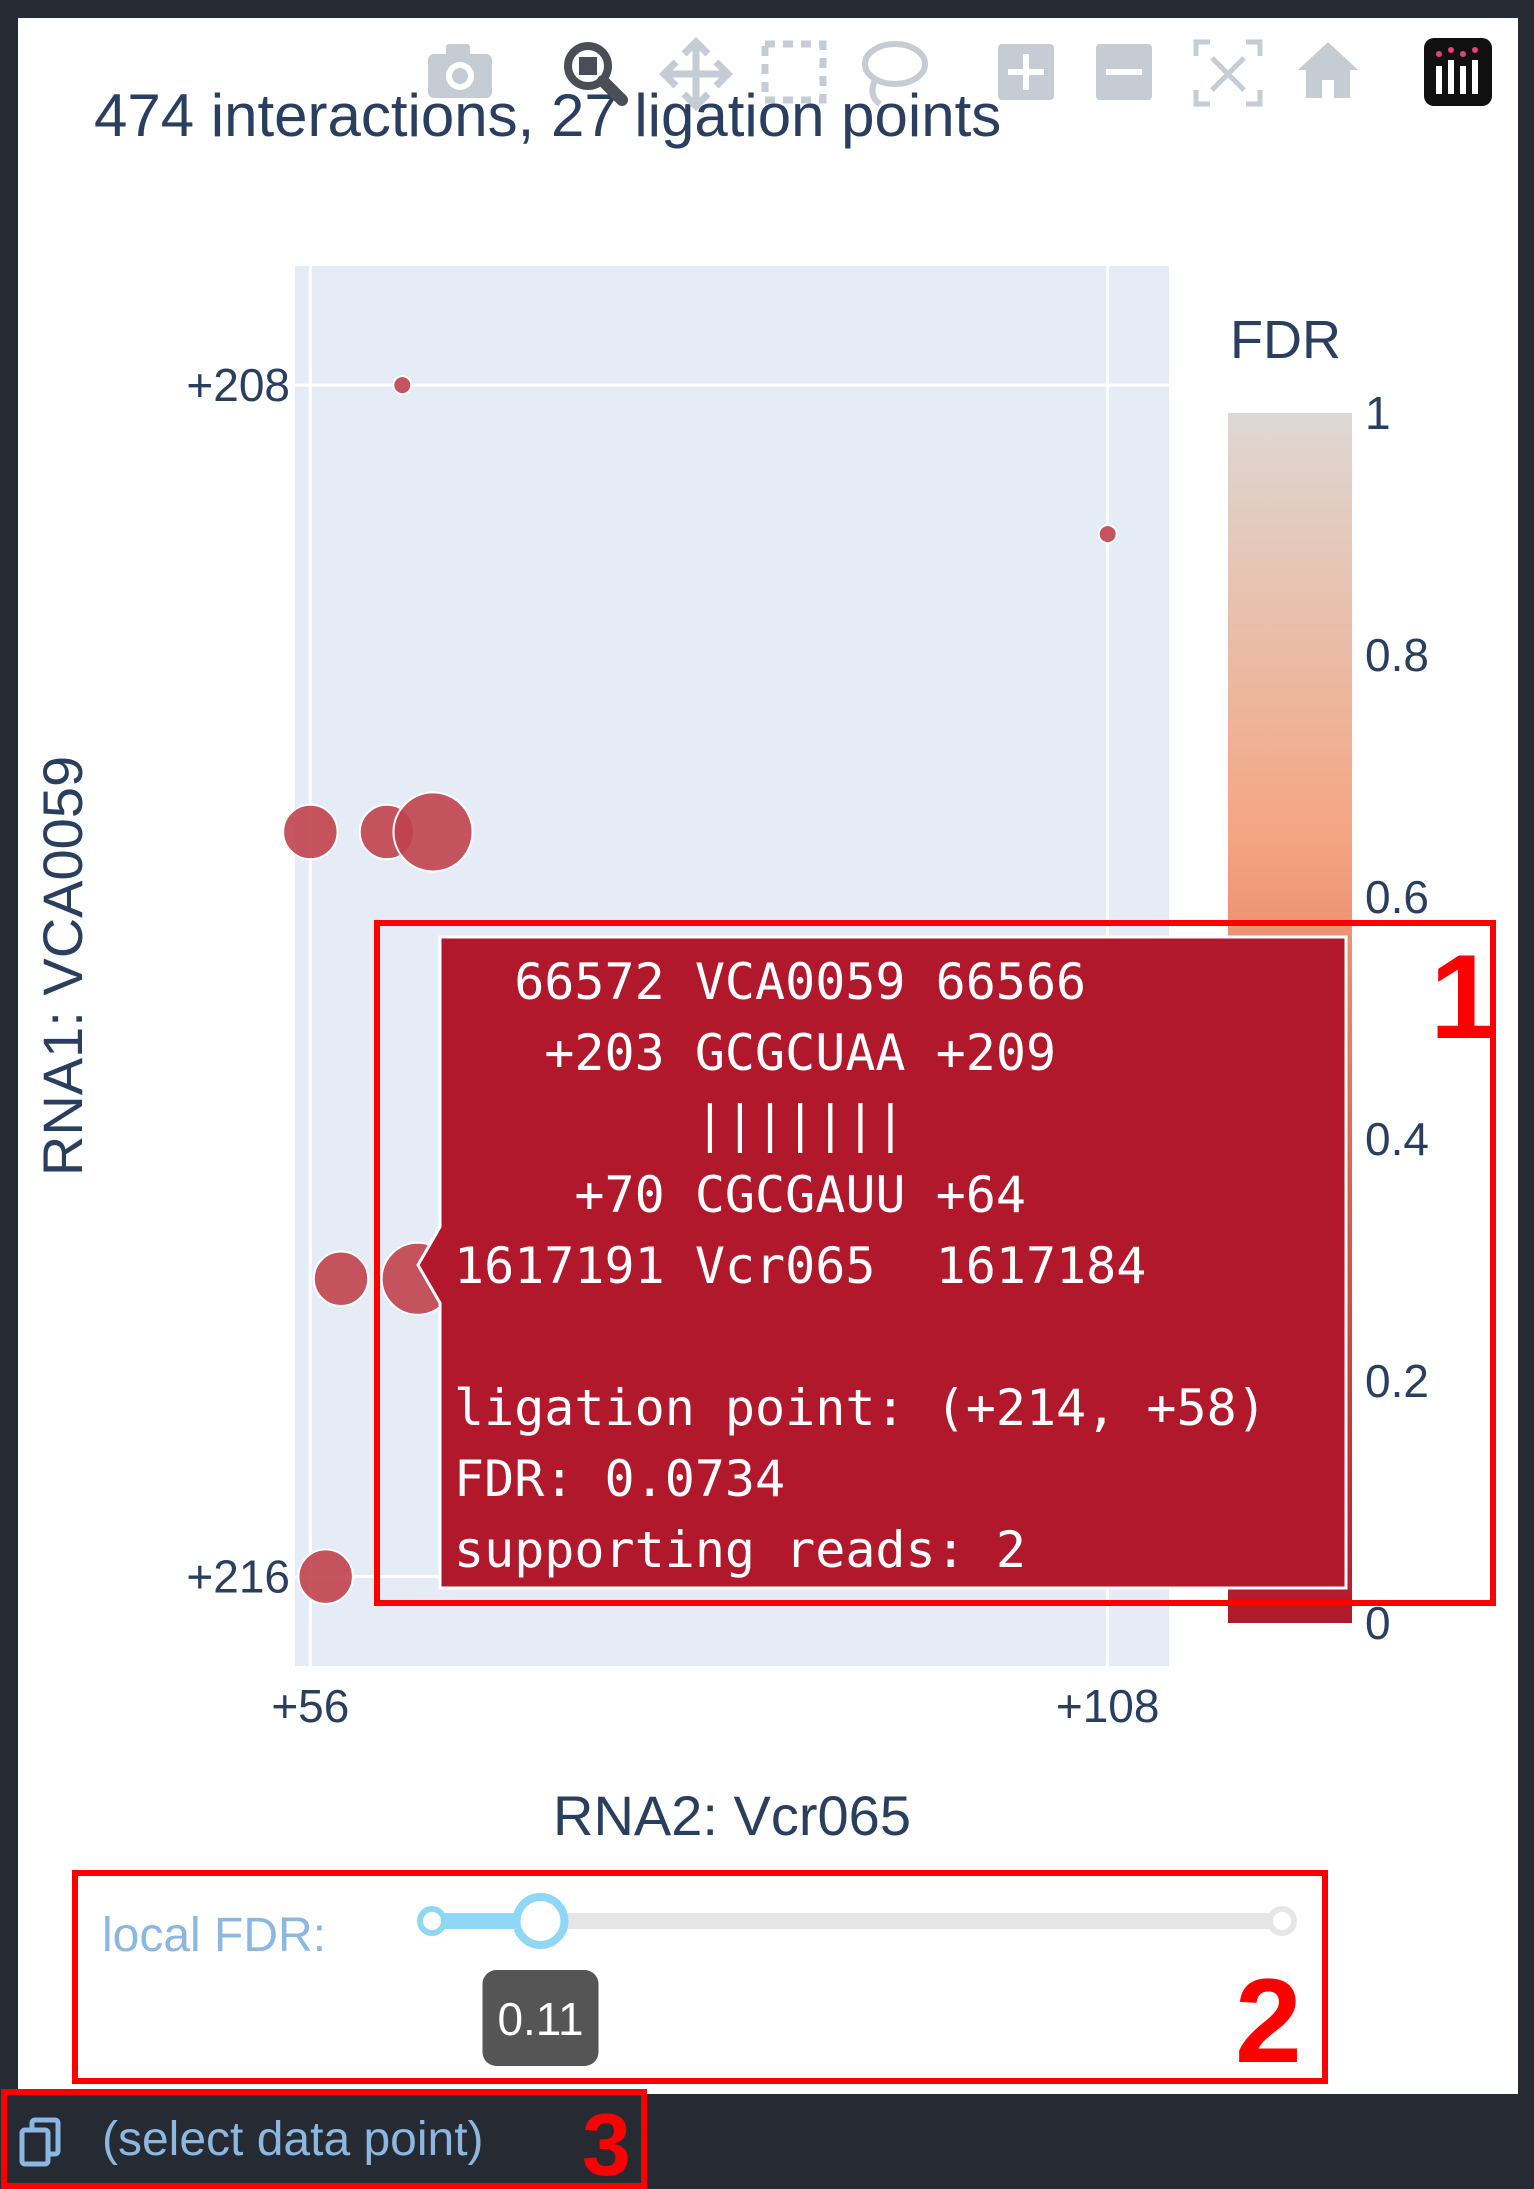 This screenshot has height=2189, width=1534. I want to click on slider-value: 0.11, so click(540, 2019).